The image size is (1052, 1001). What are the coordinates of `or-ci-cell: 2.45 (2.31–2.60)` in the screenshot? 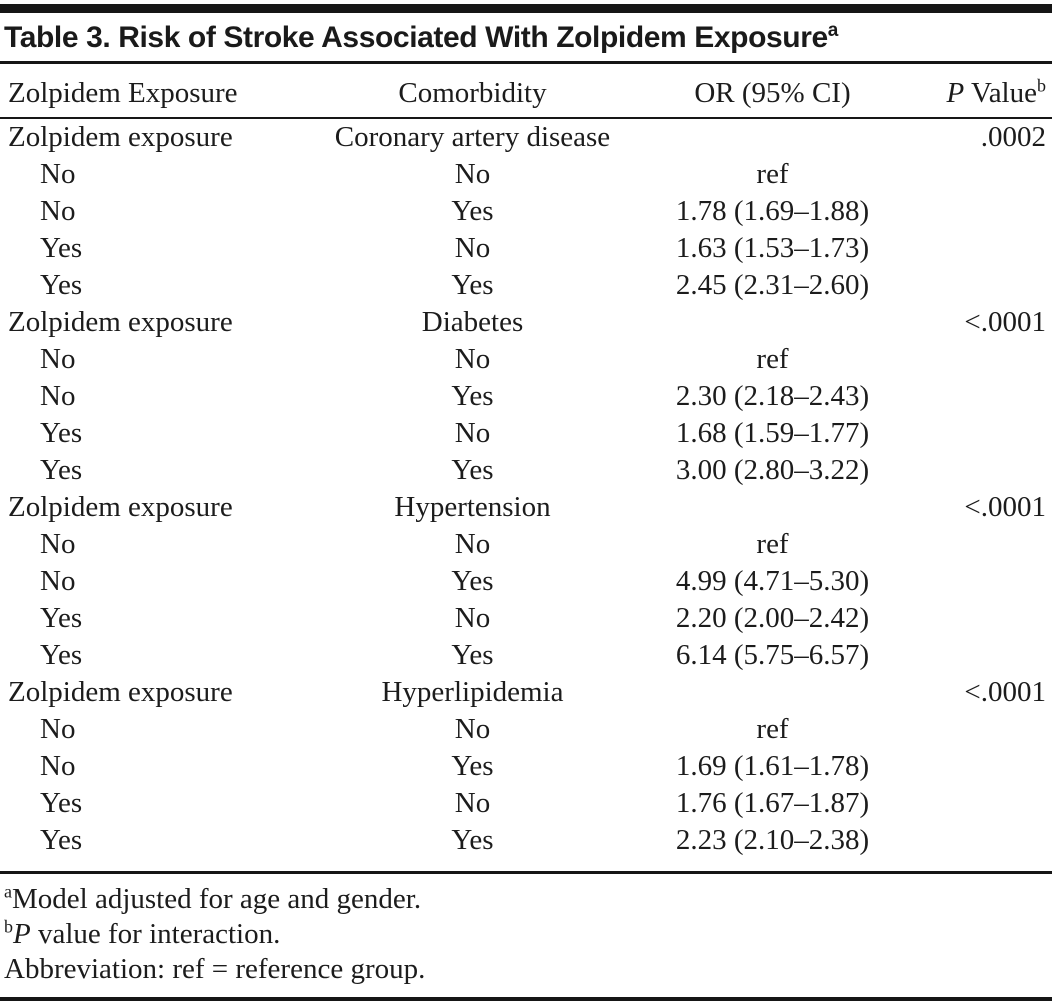 It's located at (772, 285).